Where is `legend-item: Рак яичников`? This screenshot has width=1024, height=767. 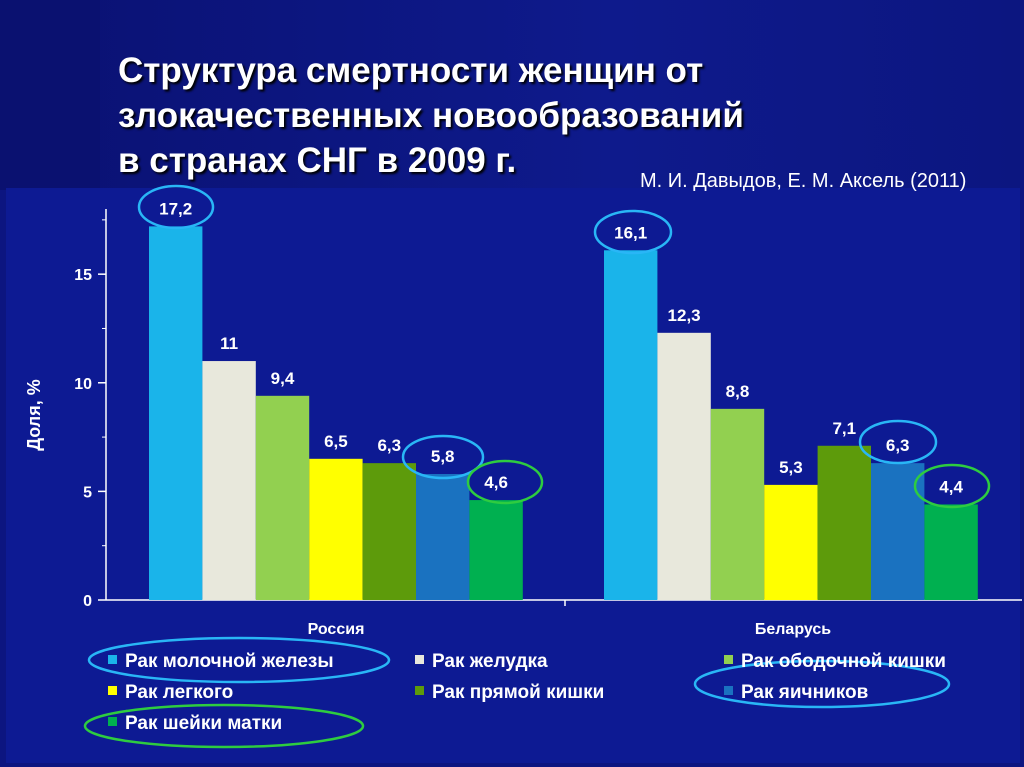
legend-item: Рак яичников is located at coordinates (796, 693).